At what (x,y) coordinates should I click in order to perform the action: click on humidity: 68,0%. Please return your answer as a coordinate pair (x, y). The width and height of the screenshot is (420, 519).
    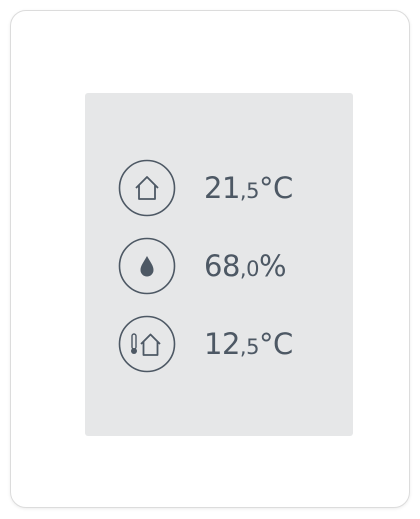
    Looking at the image, I should click on (245, 266).